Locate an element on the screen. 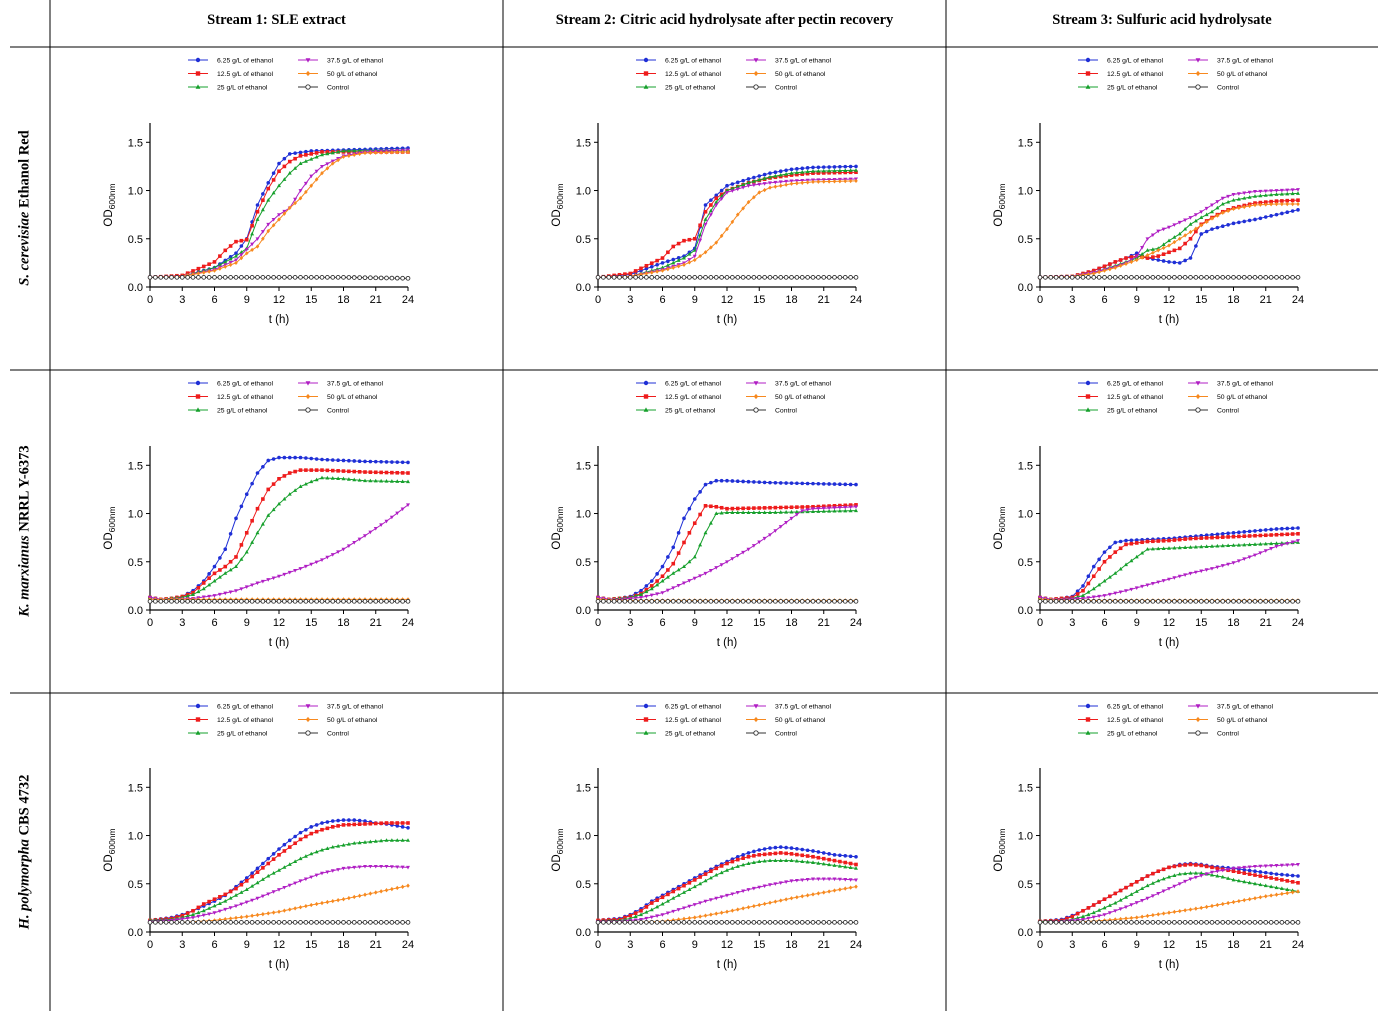 The image size is (1378, 1011). x-tick-label: 15 is located at coordinates (759, 623).